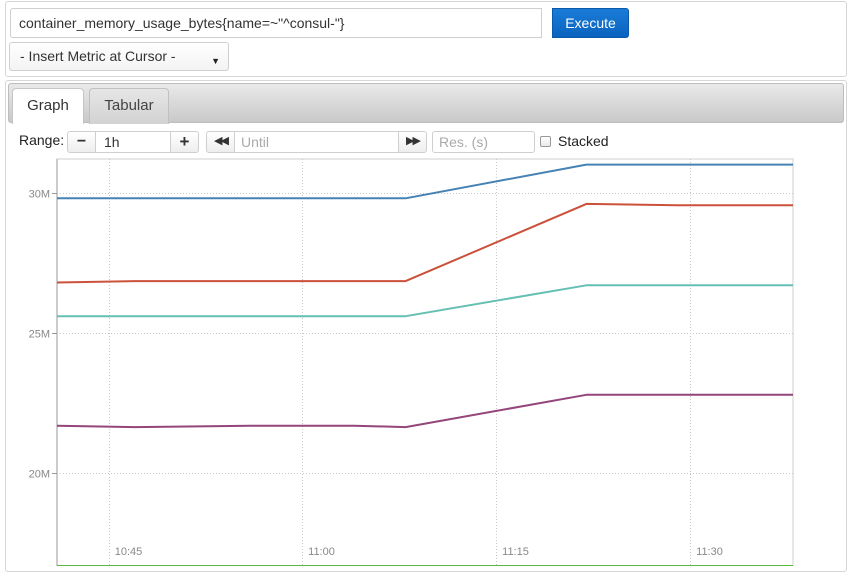  What do you see at coordinates (39, 335) in the screenshot?
I see `y-tick-label: 25M` at bounding box center [39, 335].